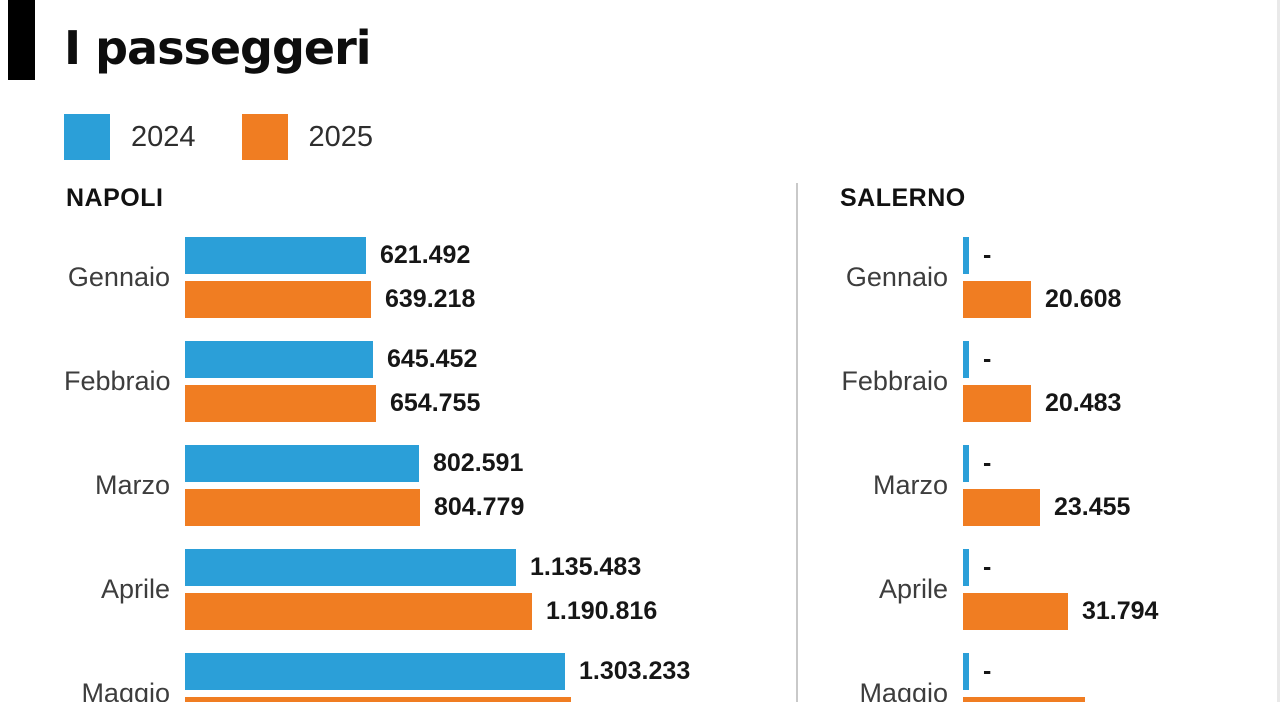  What do you see at coordinates (1042, 299) in the screenshot?
I see `bar-line-2025: 20.608` at bounding box center [1042, 299].